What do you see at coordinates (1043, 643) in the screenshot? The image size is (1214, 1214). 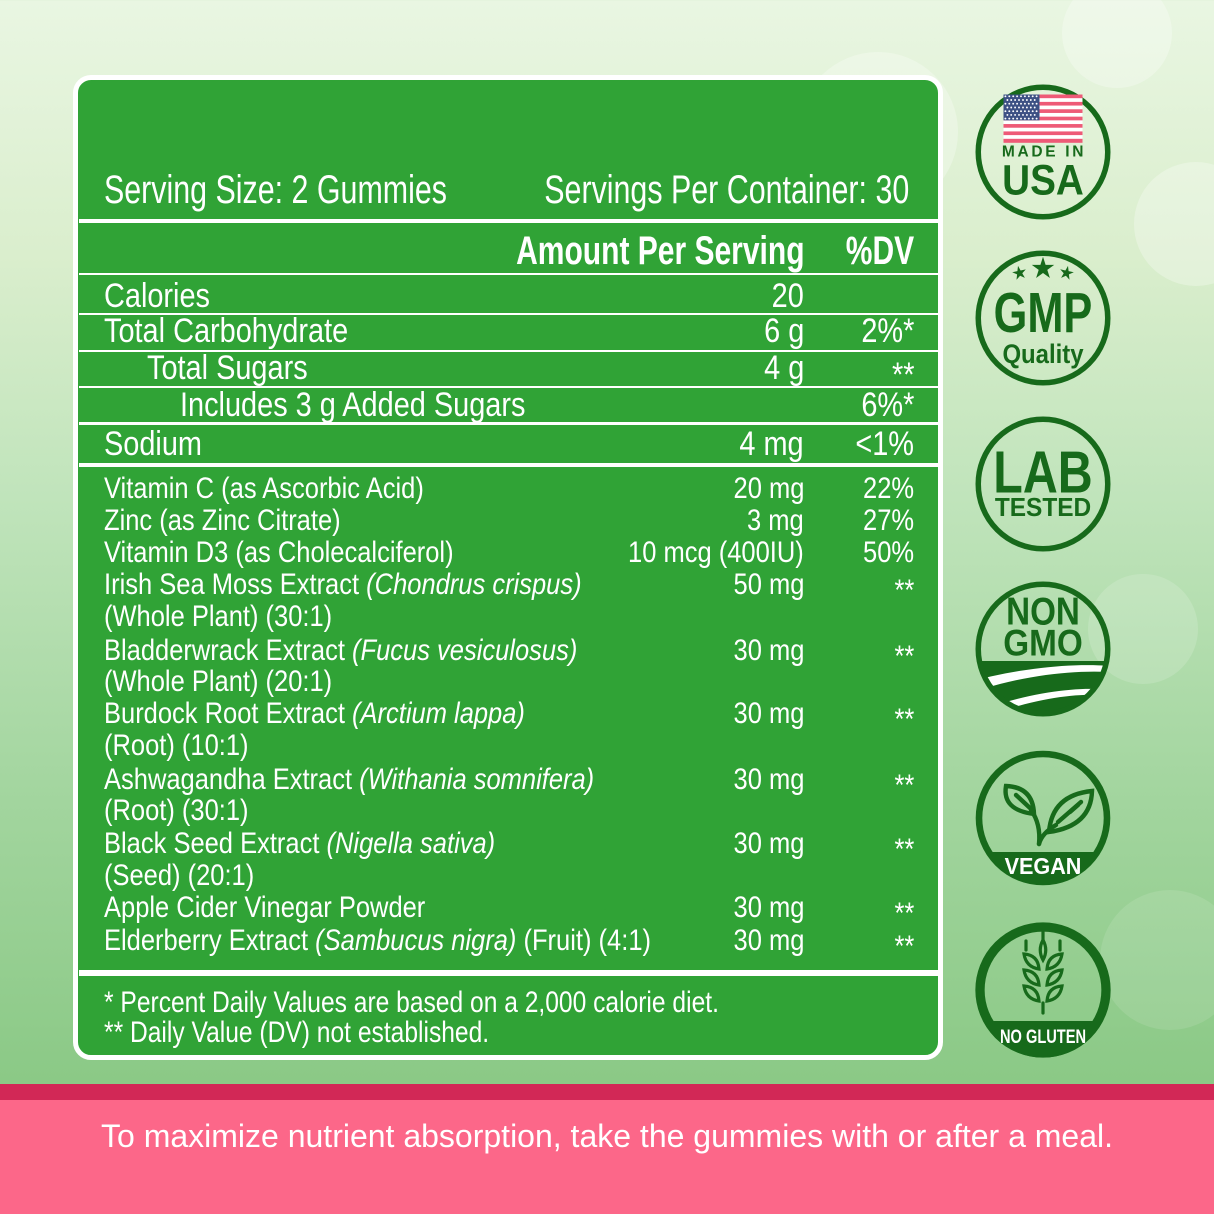 I see `svg-text: GMO` at bounding box center [1043, 643].